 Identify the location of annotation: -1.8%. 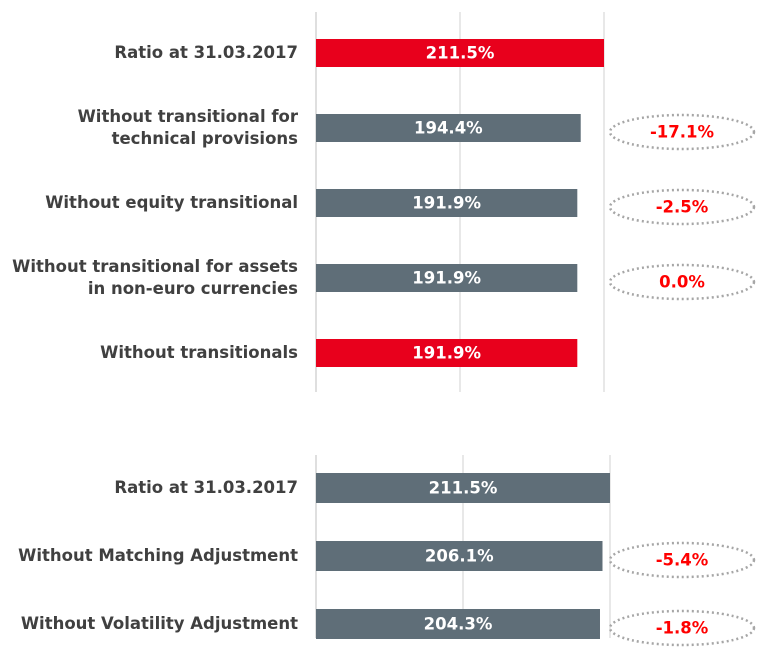
(682, 628).